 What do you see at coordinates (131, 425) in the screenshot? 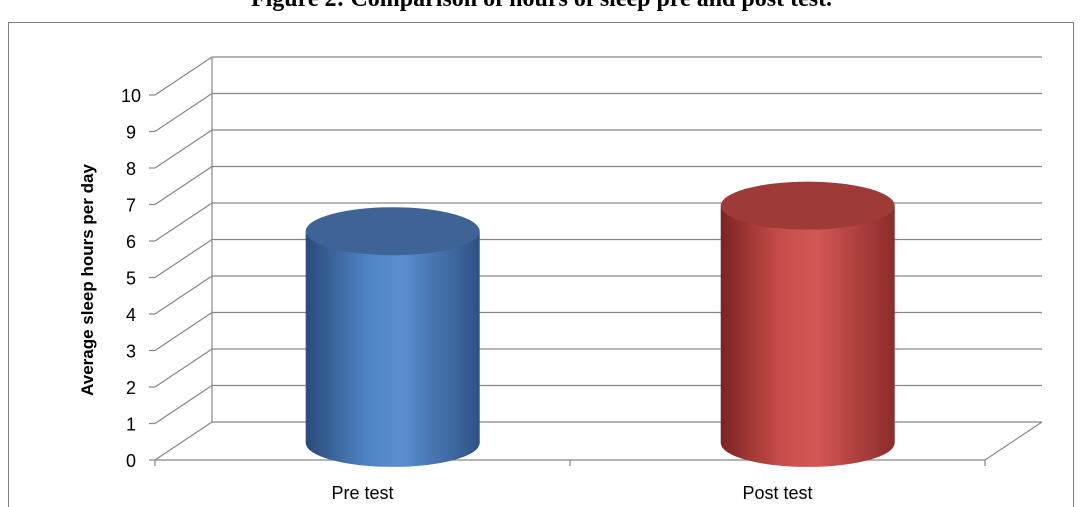
I see `y-tick-label: 1` at bounding box center [131, 425].